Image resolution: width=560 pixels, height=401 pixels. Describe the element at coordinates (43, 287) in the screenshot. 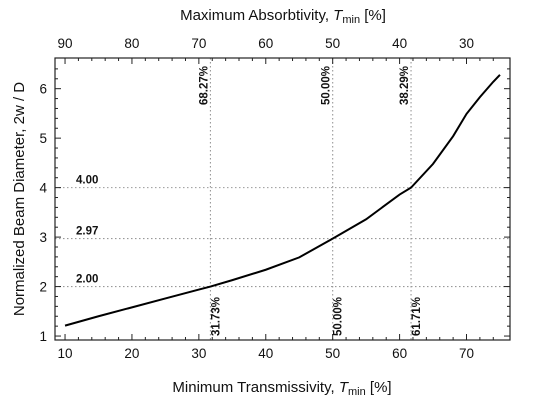

I see `y-tick-label: 2` at that location.